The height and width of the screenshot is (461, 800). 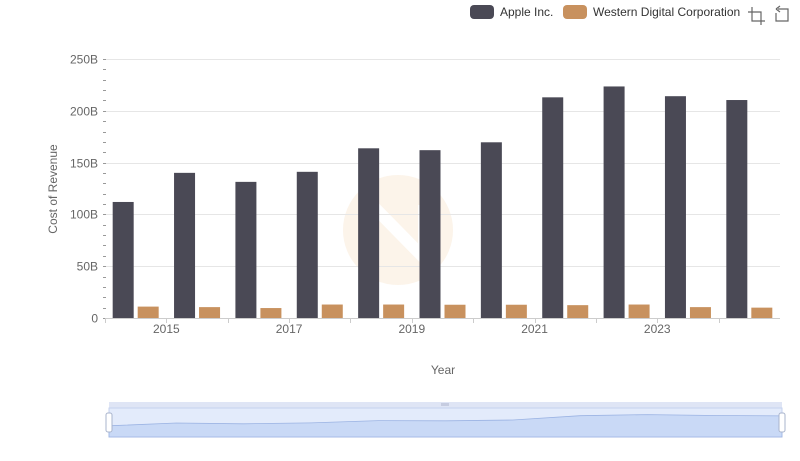 What do you see at coordinates (84, 164) in the screenshot?
I see `y-tick-label: 150B` at bounding box center [84, 164].